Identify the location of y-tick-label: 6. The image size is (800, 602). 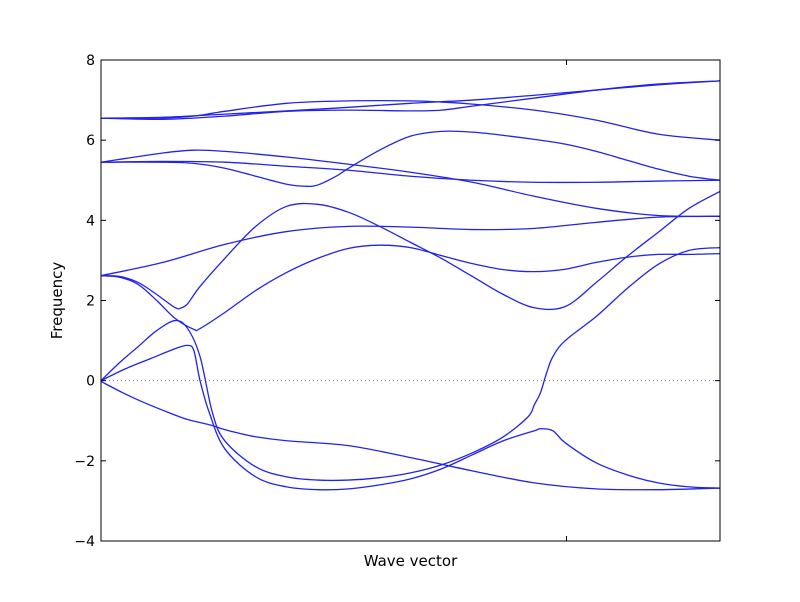
(90, 141).